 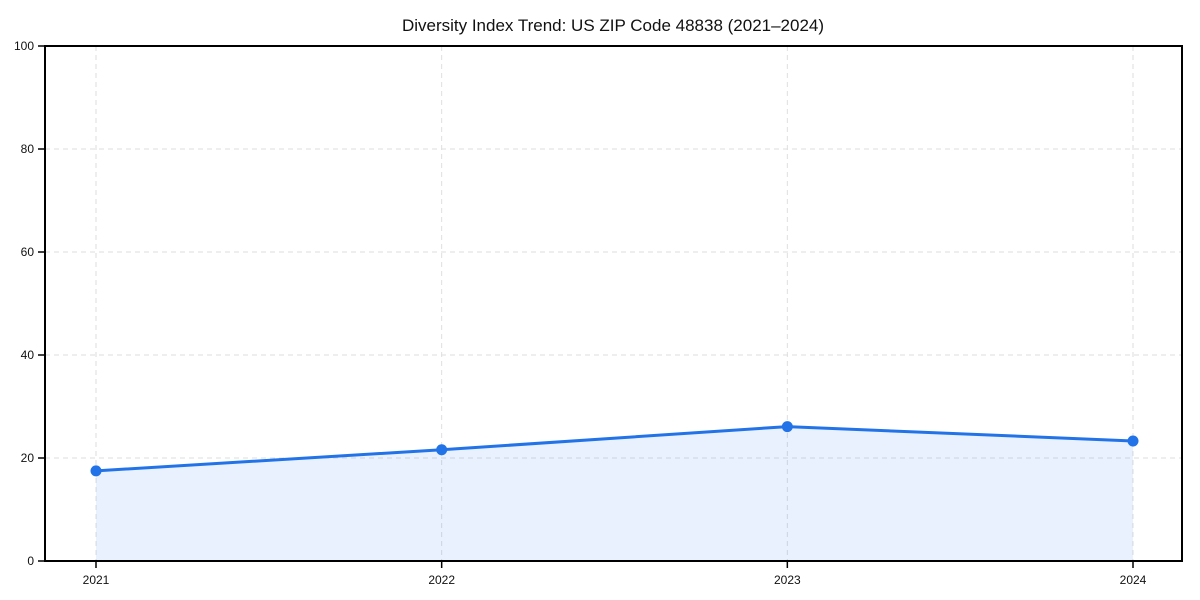 What do you see at coordinates (24, 46) in the screenshot?
I see `y-tick-label: 100` at bounding box center [24, 46].